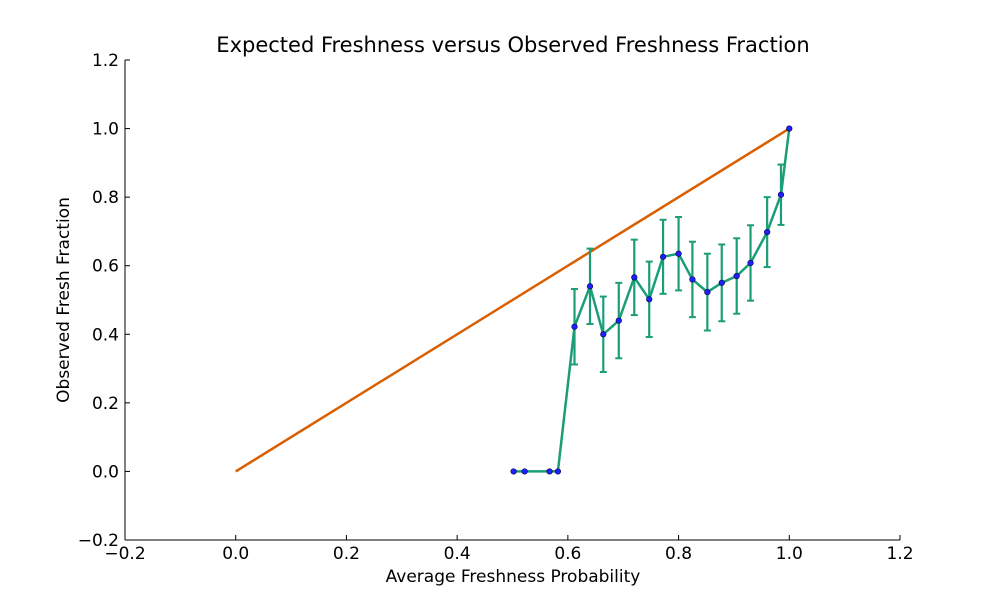 This screenshot has height=600, width=1000. I want to click on y-tick-label: 1.2, so click(105, 61).